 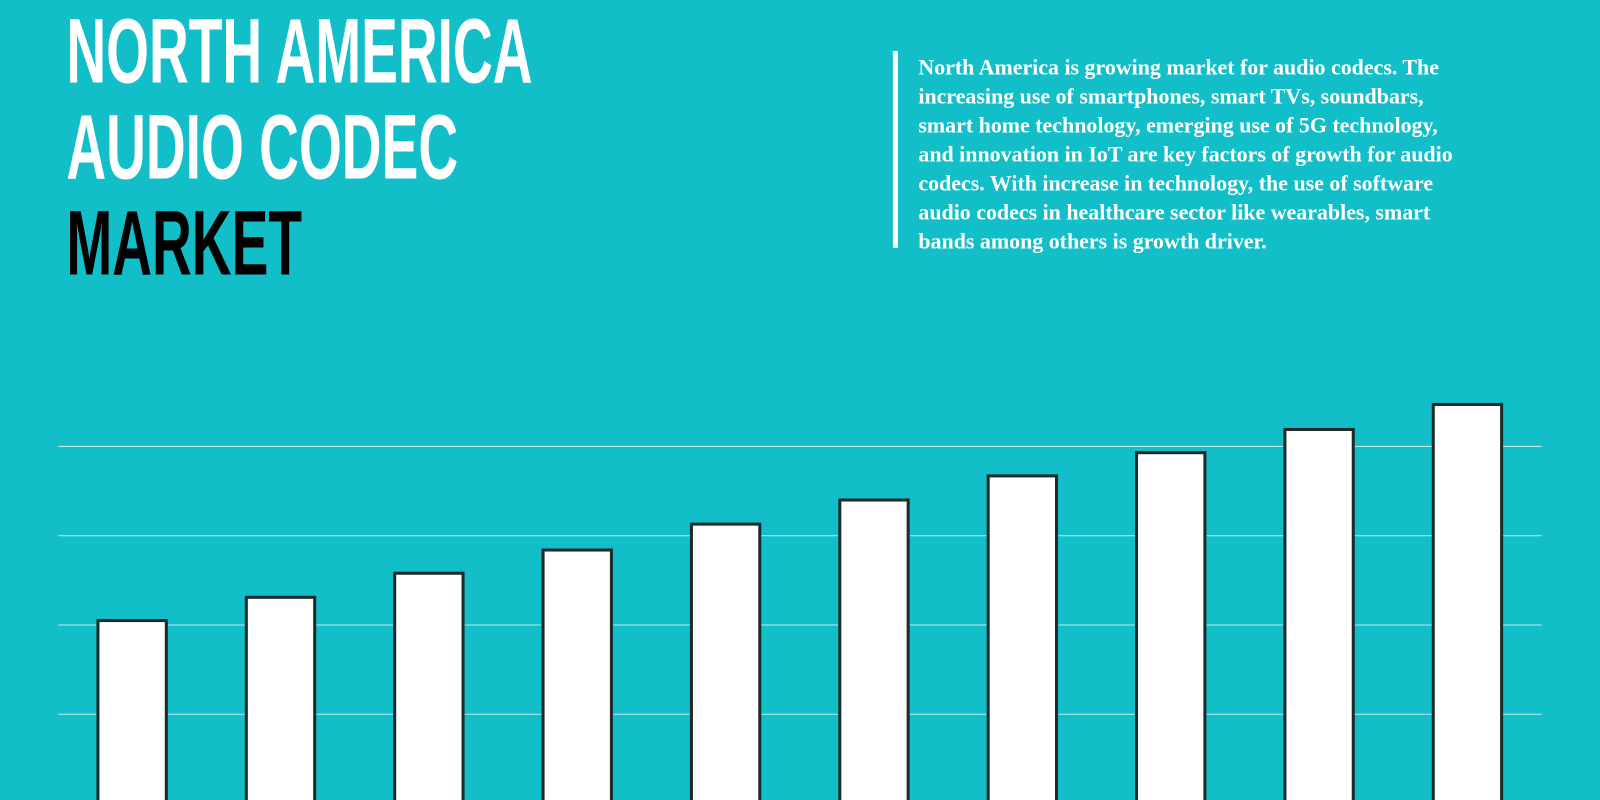 I want to click on description-line: bands among others is growth driver., so click(x=1092, y=240).